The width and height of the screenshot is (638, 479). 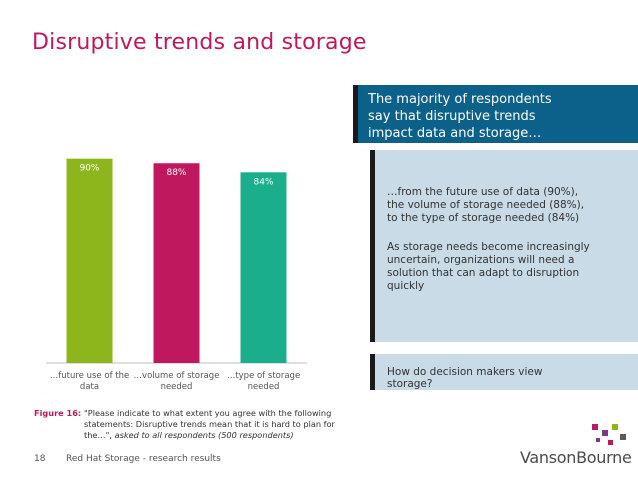 I want to click on category-label: data, so click(x=89, y=387).